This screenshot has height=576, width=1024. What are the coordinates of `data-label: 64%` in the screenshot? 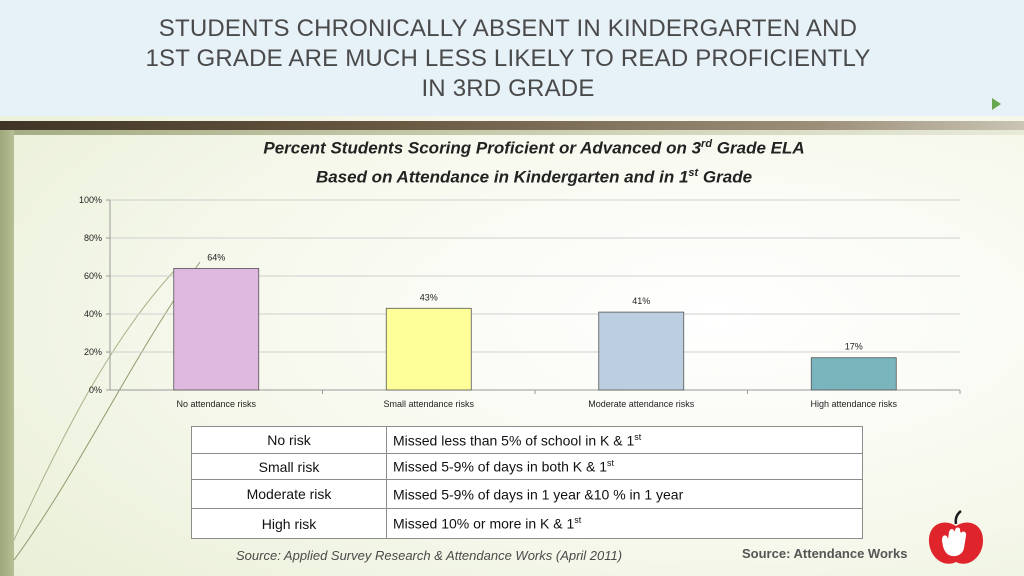 It's located at (216, 257).